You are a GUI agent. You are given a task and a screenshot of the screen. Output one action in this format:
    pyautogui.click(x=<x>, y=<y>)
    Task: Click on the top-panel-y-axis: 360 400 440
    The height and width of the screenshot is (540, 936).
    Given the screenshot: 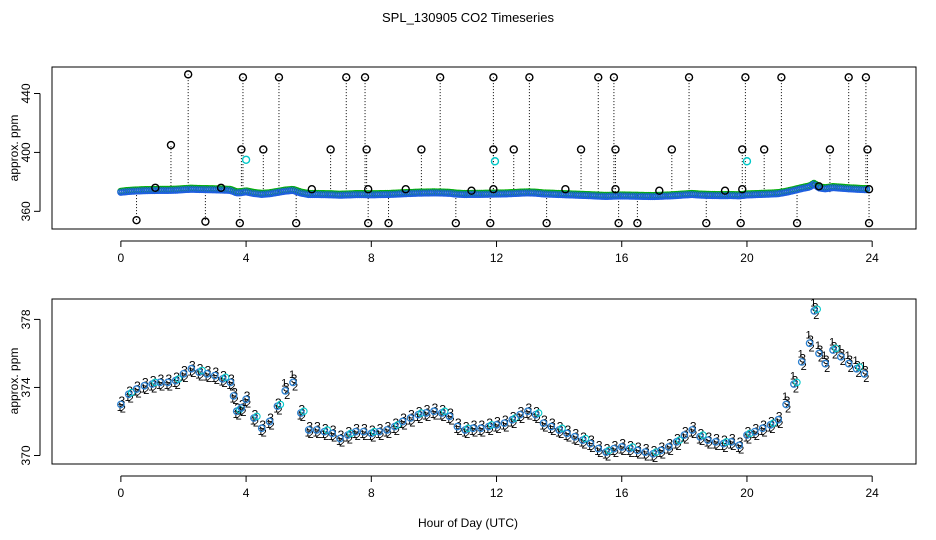 What is the action you would take?
    pyautogui.click(x=30, y=152)
    